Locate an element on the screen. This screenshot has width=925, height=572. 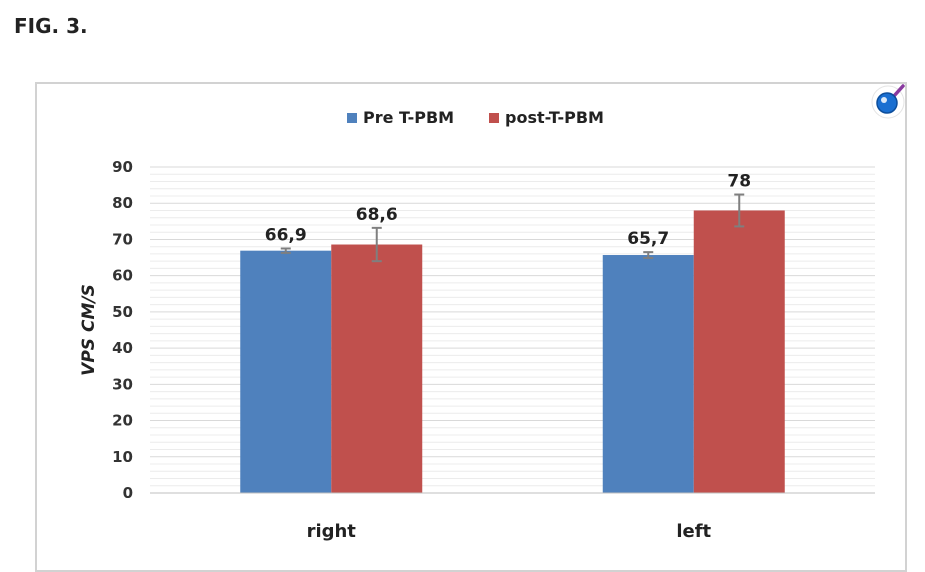
data-label: 78 is located at coordinates (739, 182).